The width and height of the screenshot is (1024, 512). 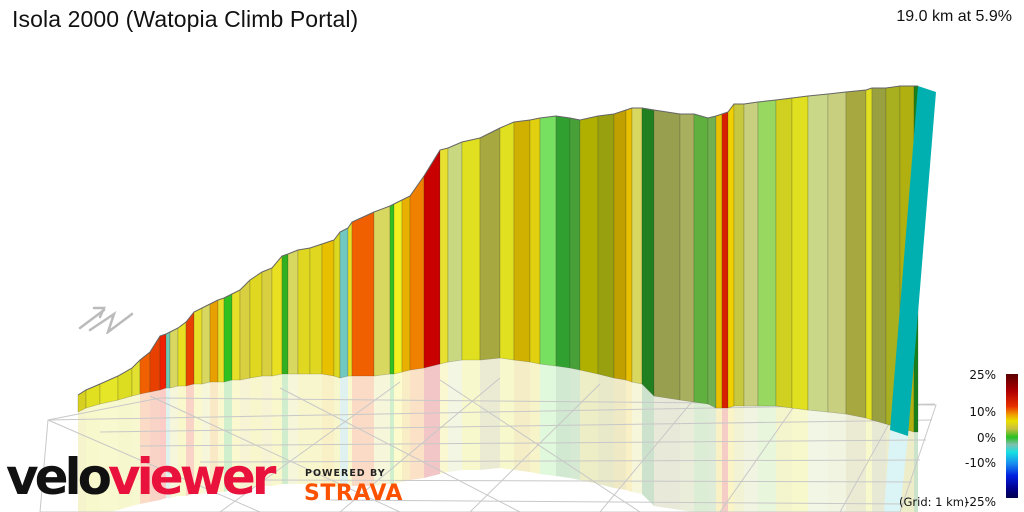 I want to click on veloviewer-logo: veloviewer, so click(x=141, y=477).